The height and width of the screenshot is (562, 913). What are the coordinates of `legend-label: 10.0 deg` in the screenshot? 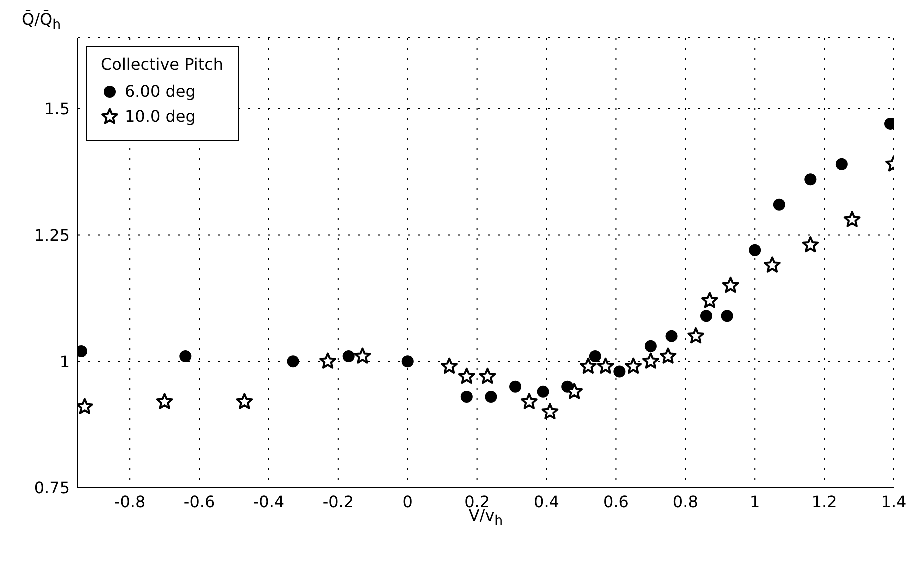 It's located at (160, 116).